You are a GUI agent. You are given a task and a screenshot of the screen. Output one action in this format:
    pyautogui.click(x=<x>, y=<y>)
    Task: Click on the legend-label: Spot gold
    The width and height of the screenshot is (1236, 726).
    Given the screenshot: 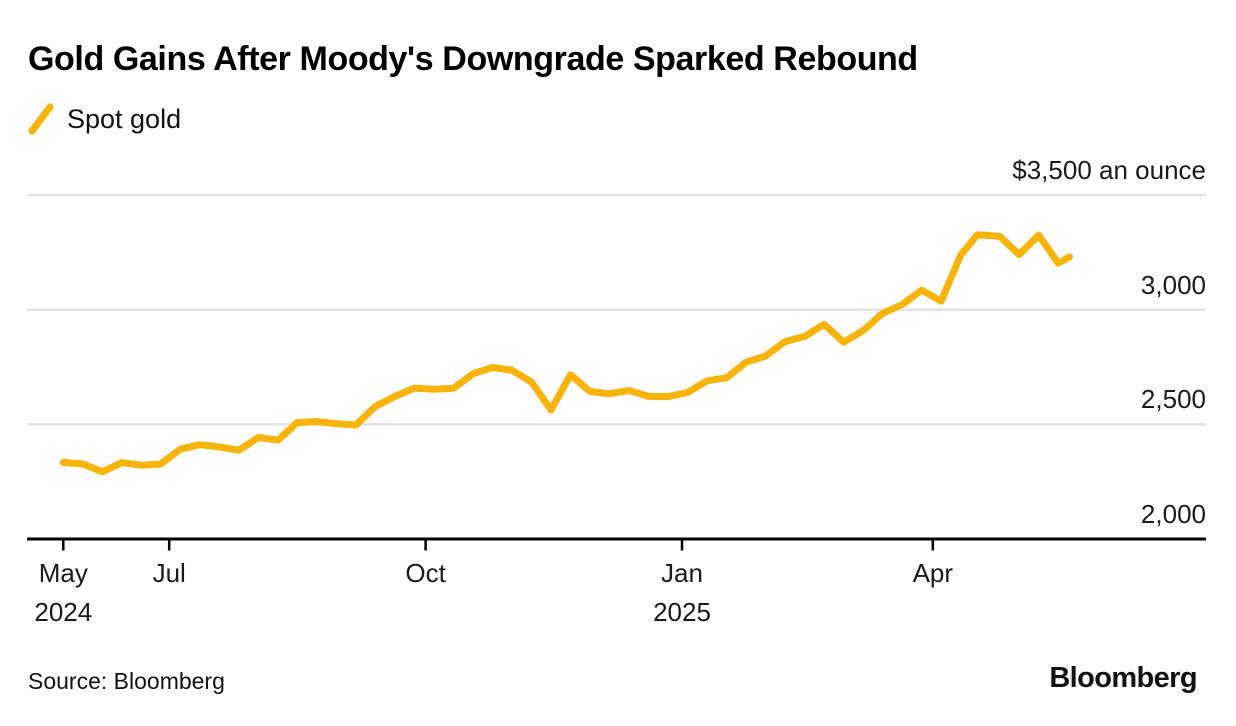 What is the action you would take?
    pyautogui.click(x=124, y=118)
    